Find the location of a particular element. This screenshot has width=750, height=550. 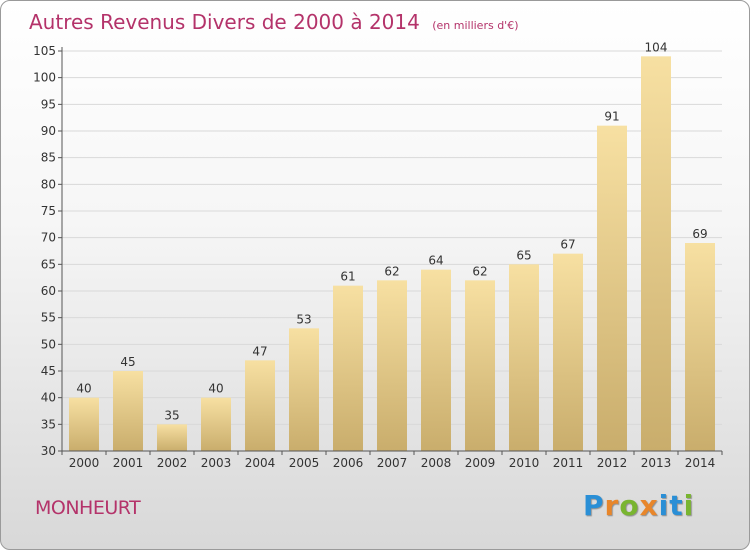

x-tick-label: 2009 is located at coordinates (480, 463).